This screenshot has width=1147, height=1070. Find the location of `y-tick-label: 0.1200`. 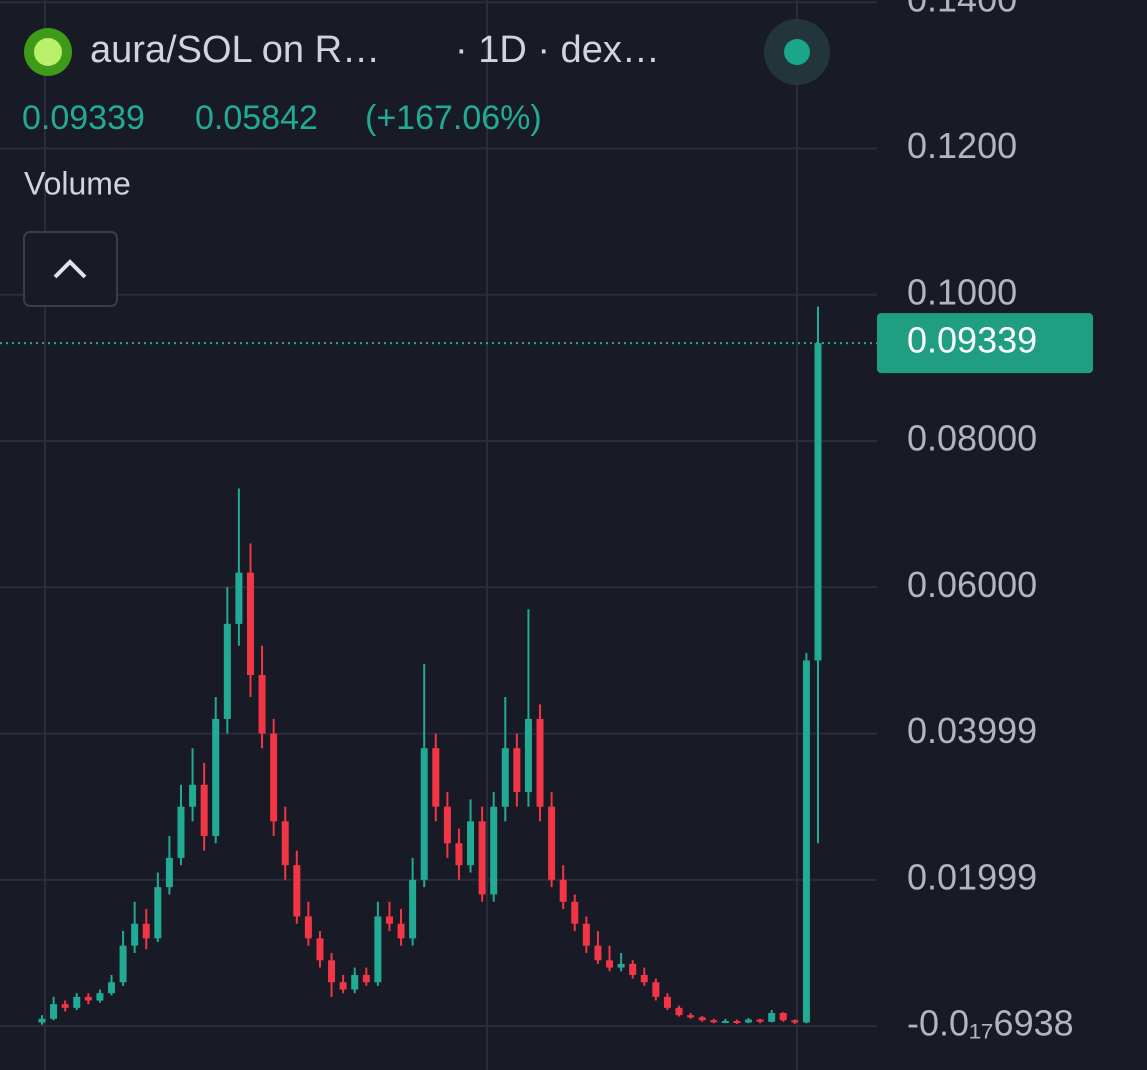

y-tick-label: 0.1200 is located at coordinates (962, 145).